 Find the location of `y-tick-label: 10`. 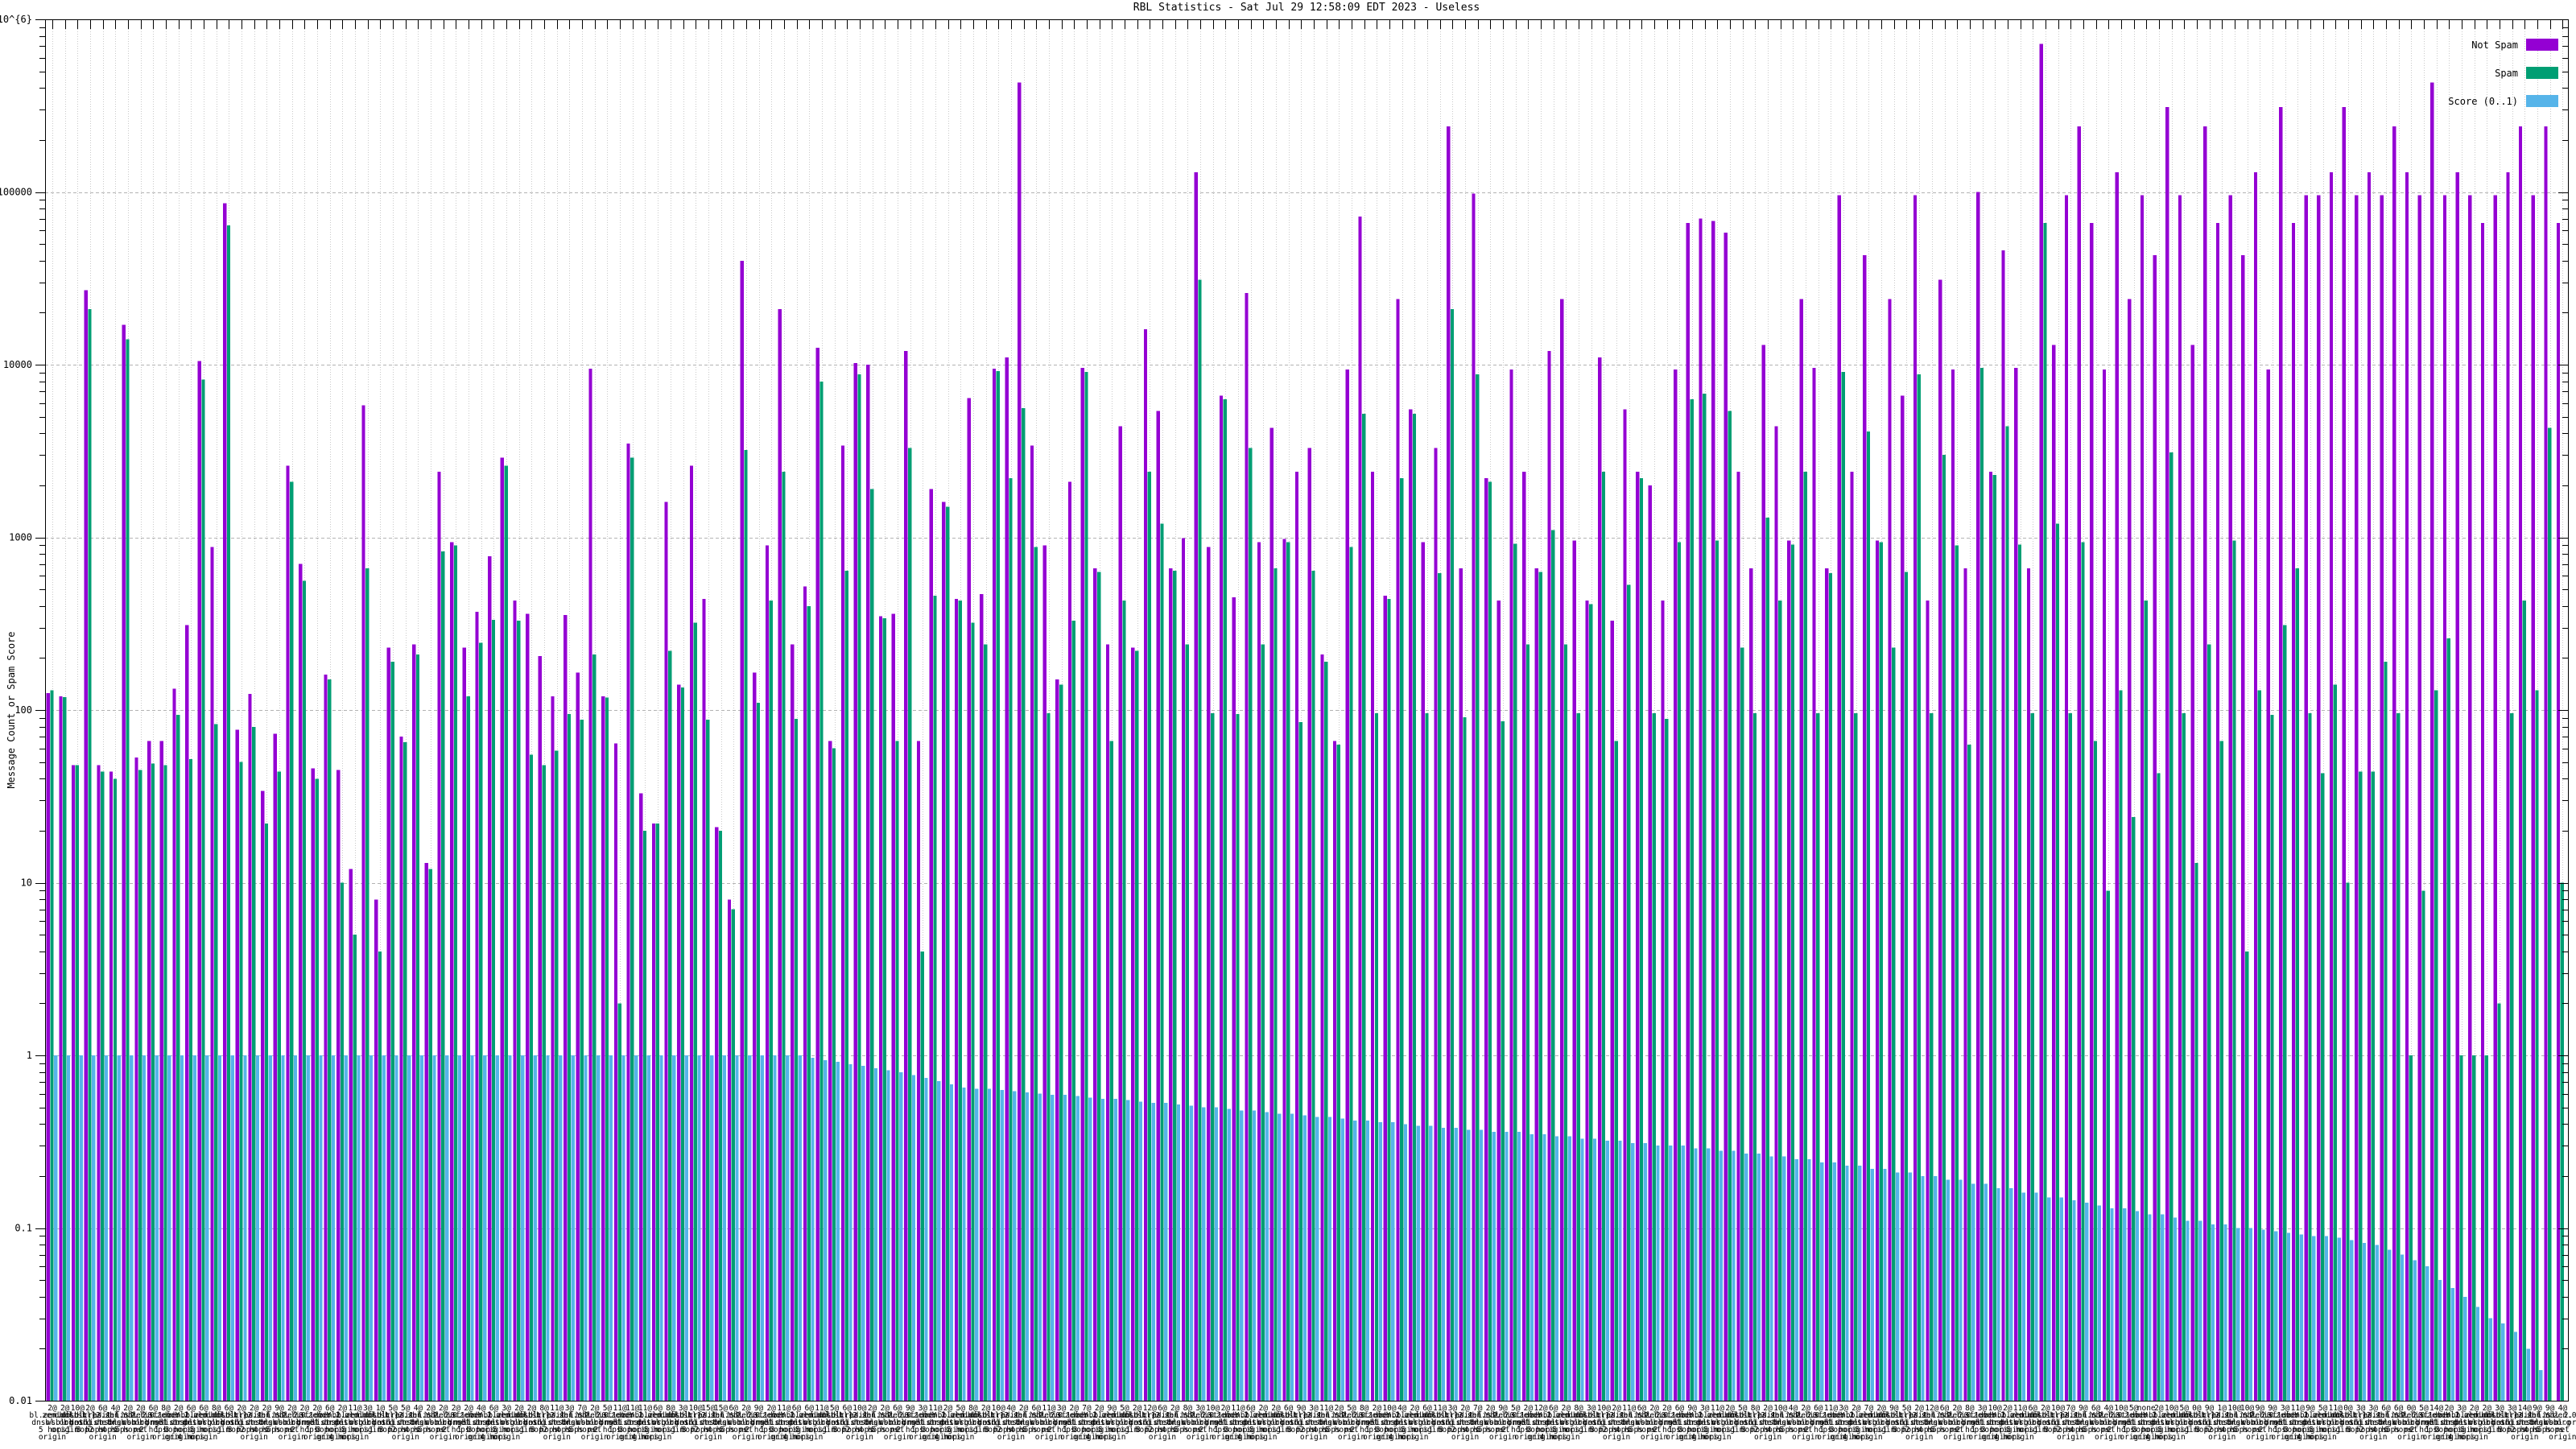

y-tick-label: 10 is located at coordinates (26, 883).